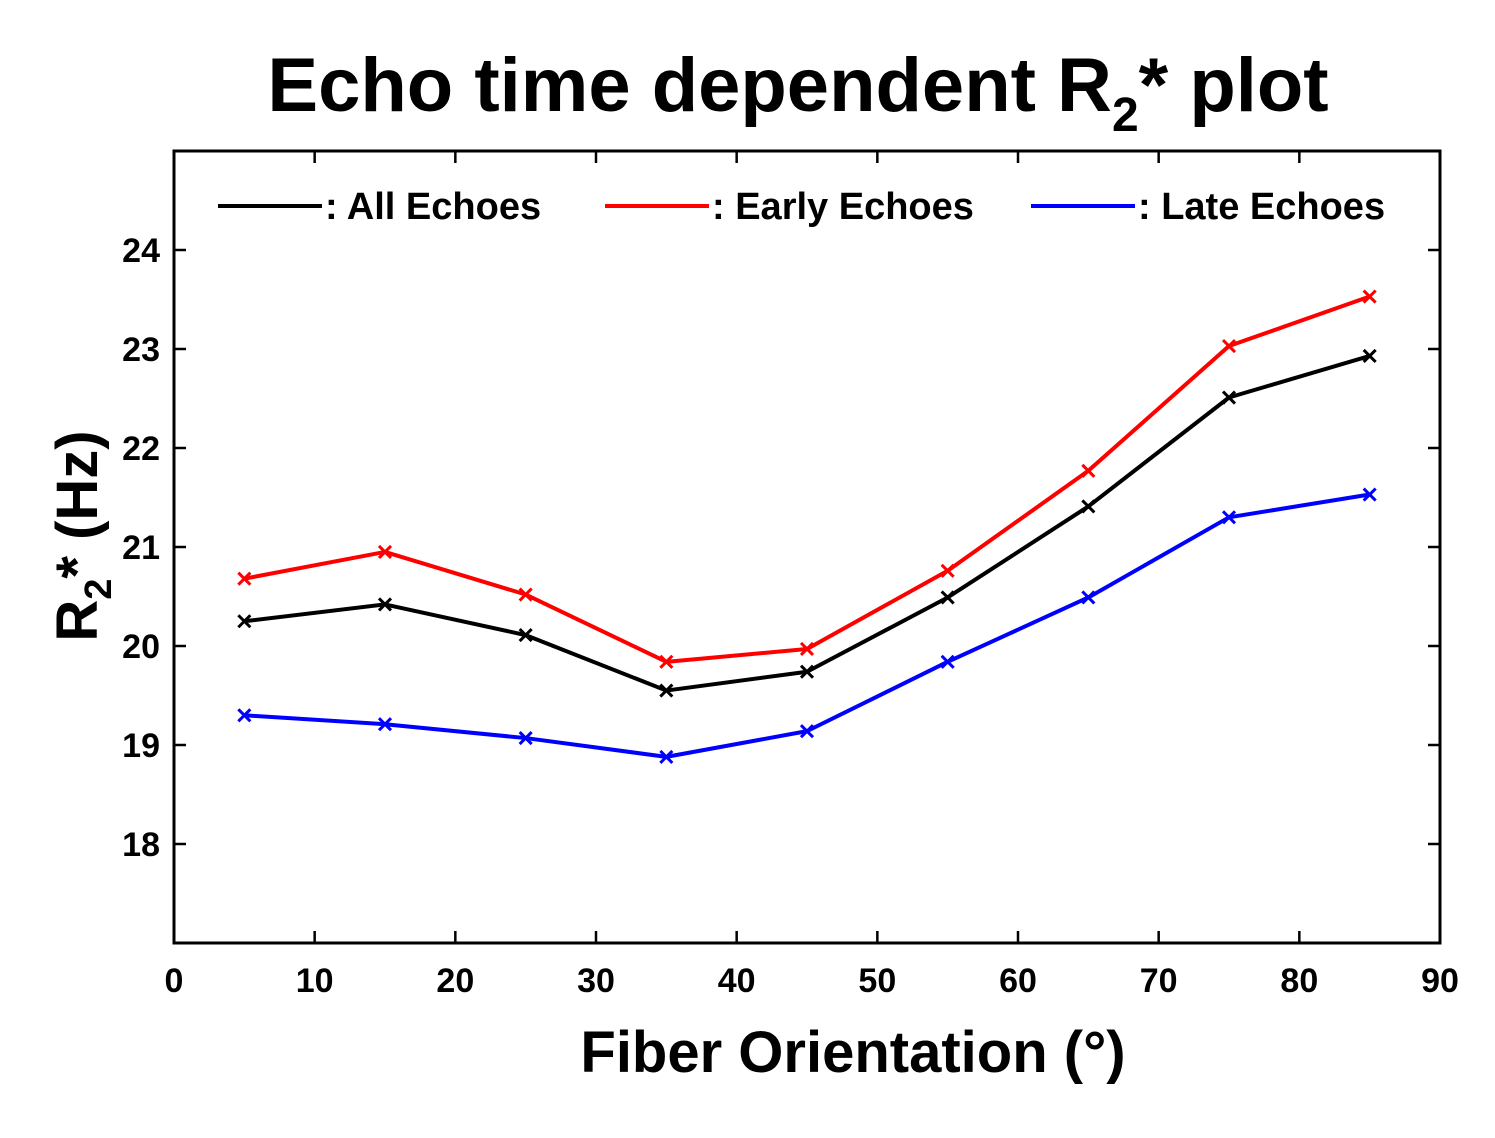 This screenshot has height=1138, width=1495. What do you see at coordinates (141, 746) in the screenshot?
I see `y-tick-label: 19` at bounding box center [141, 746].